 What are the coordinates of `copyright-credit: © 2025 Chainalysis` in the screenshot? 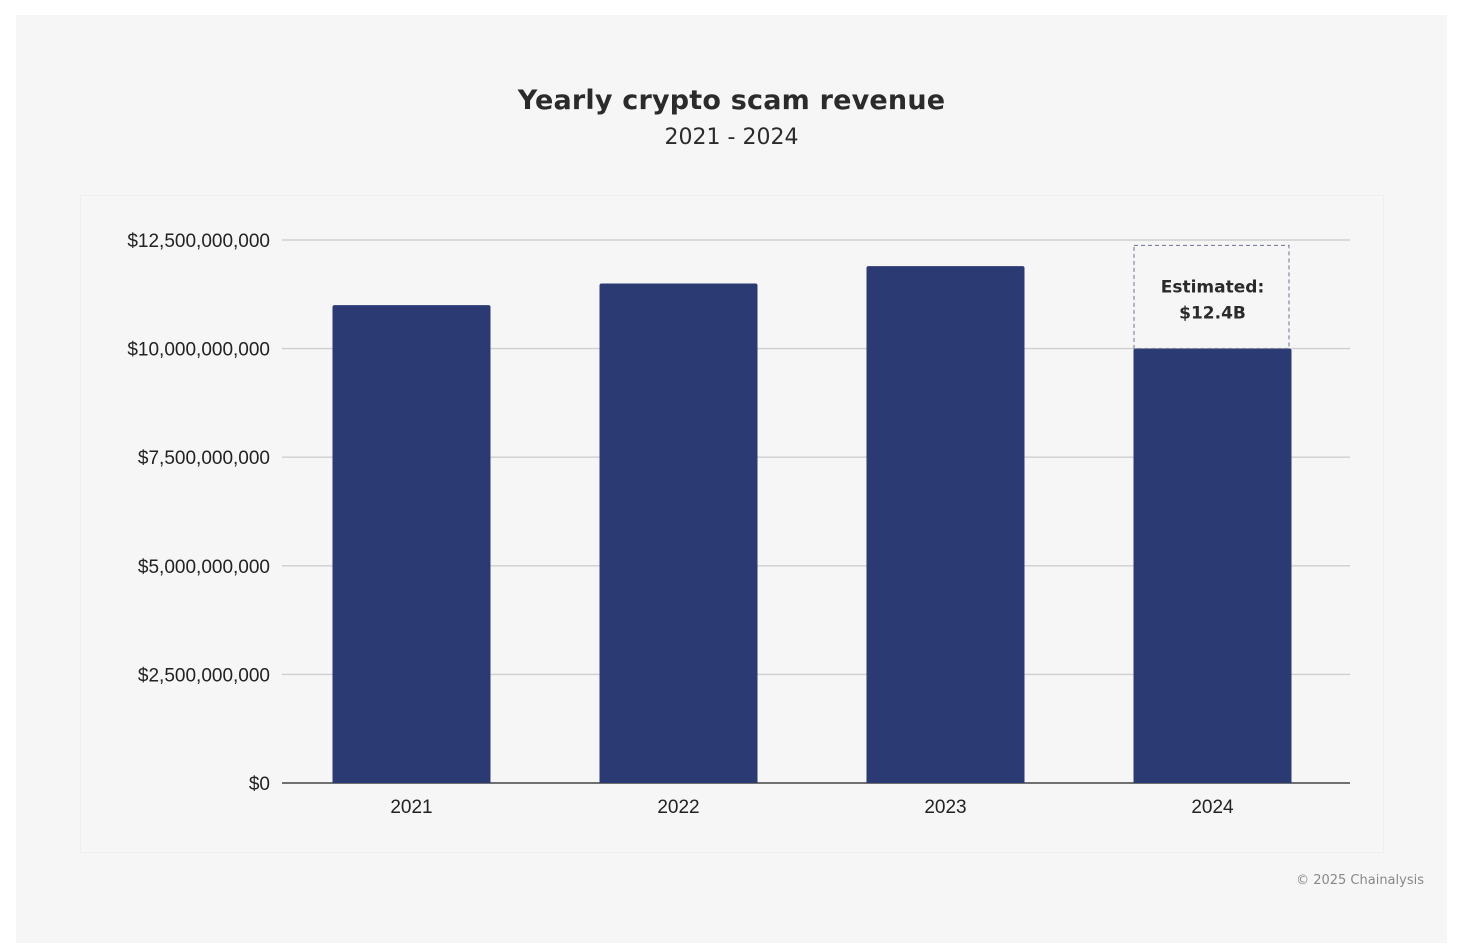 It's located at (1360, 880).